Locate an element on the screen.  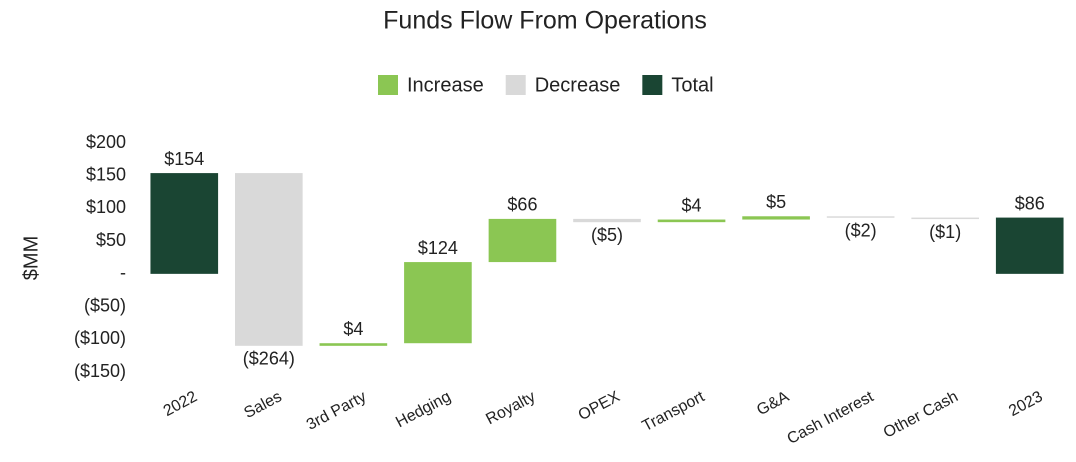
y-tick-label: $50 is located at coordinates (111, 240).